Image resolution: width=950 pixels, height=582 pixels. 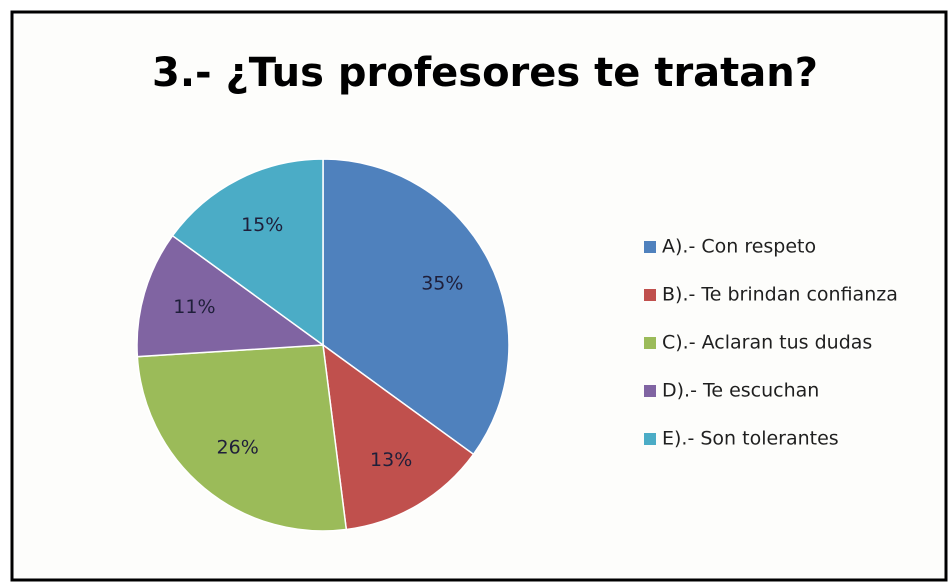 I want to click on legend-label: C).- Aclaran tus dudas, so click(x=767, y=343).